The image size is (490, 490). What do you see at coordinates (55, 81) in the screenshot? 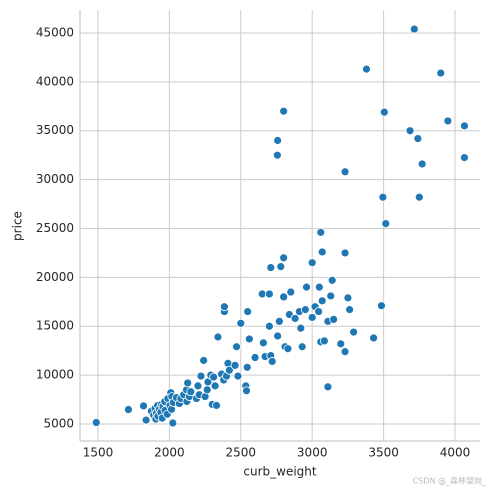
I see `y-tick-label: 40000` at bounding box center [55, 81].